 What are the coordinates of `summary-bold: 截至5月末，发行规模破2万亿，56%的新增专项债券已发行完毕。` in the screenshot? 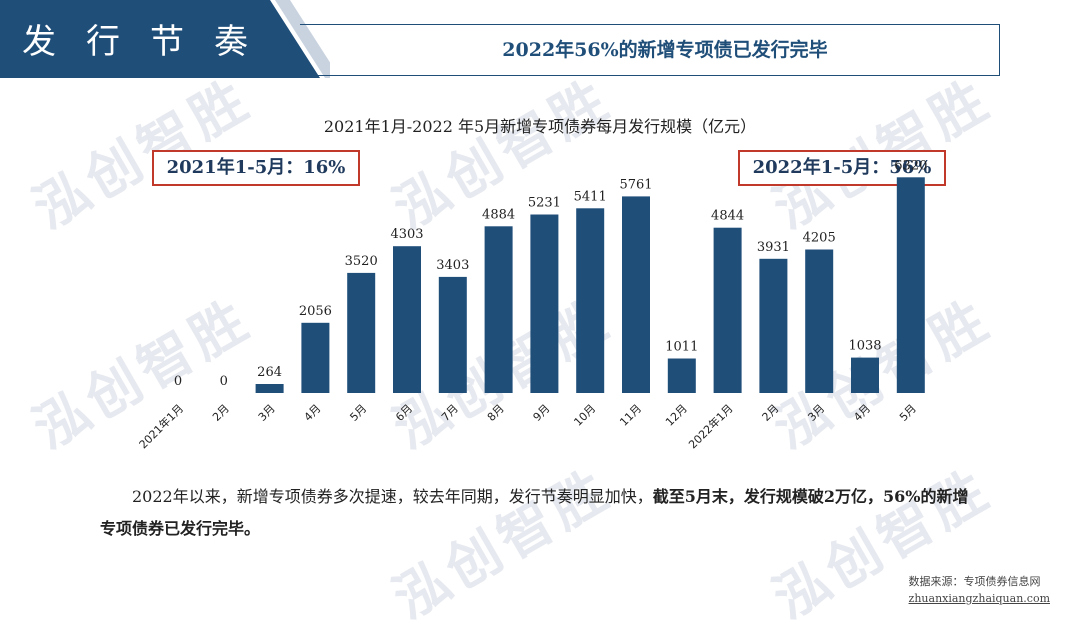 It's located at (534, 512).